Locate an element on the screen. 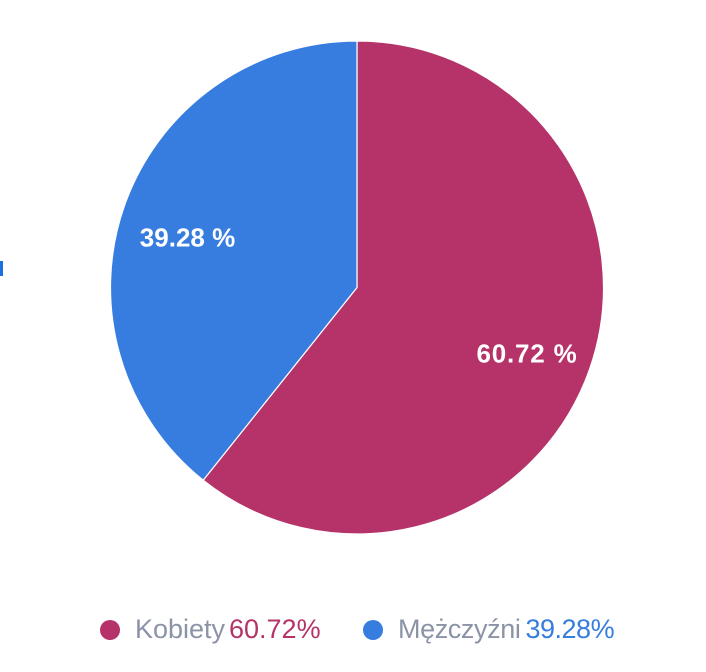 The image size is (706, 672). svg-text: 39.28 % is located at coordinates (187, 237).